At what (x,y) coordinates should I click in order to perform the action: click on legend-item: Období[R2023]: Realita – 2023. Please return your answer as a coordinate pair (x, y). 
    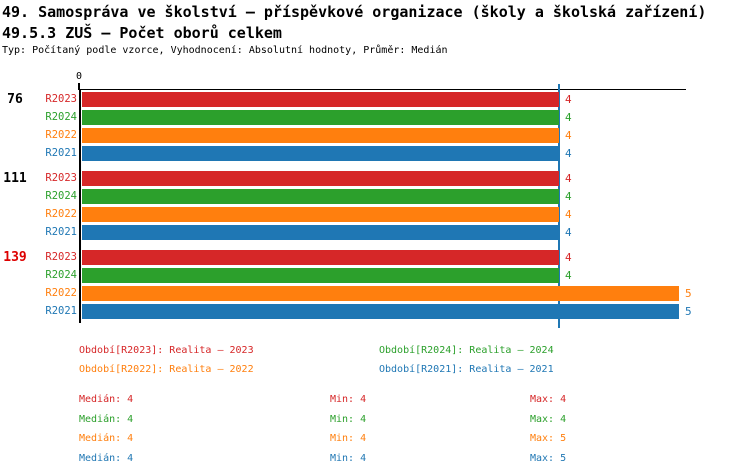
    Looking at the image, I should click on (166, 350).